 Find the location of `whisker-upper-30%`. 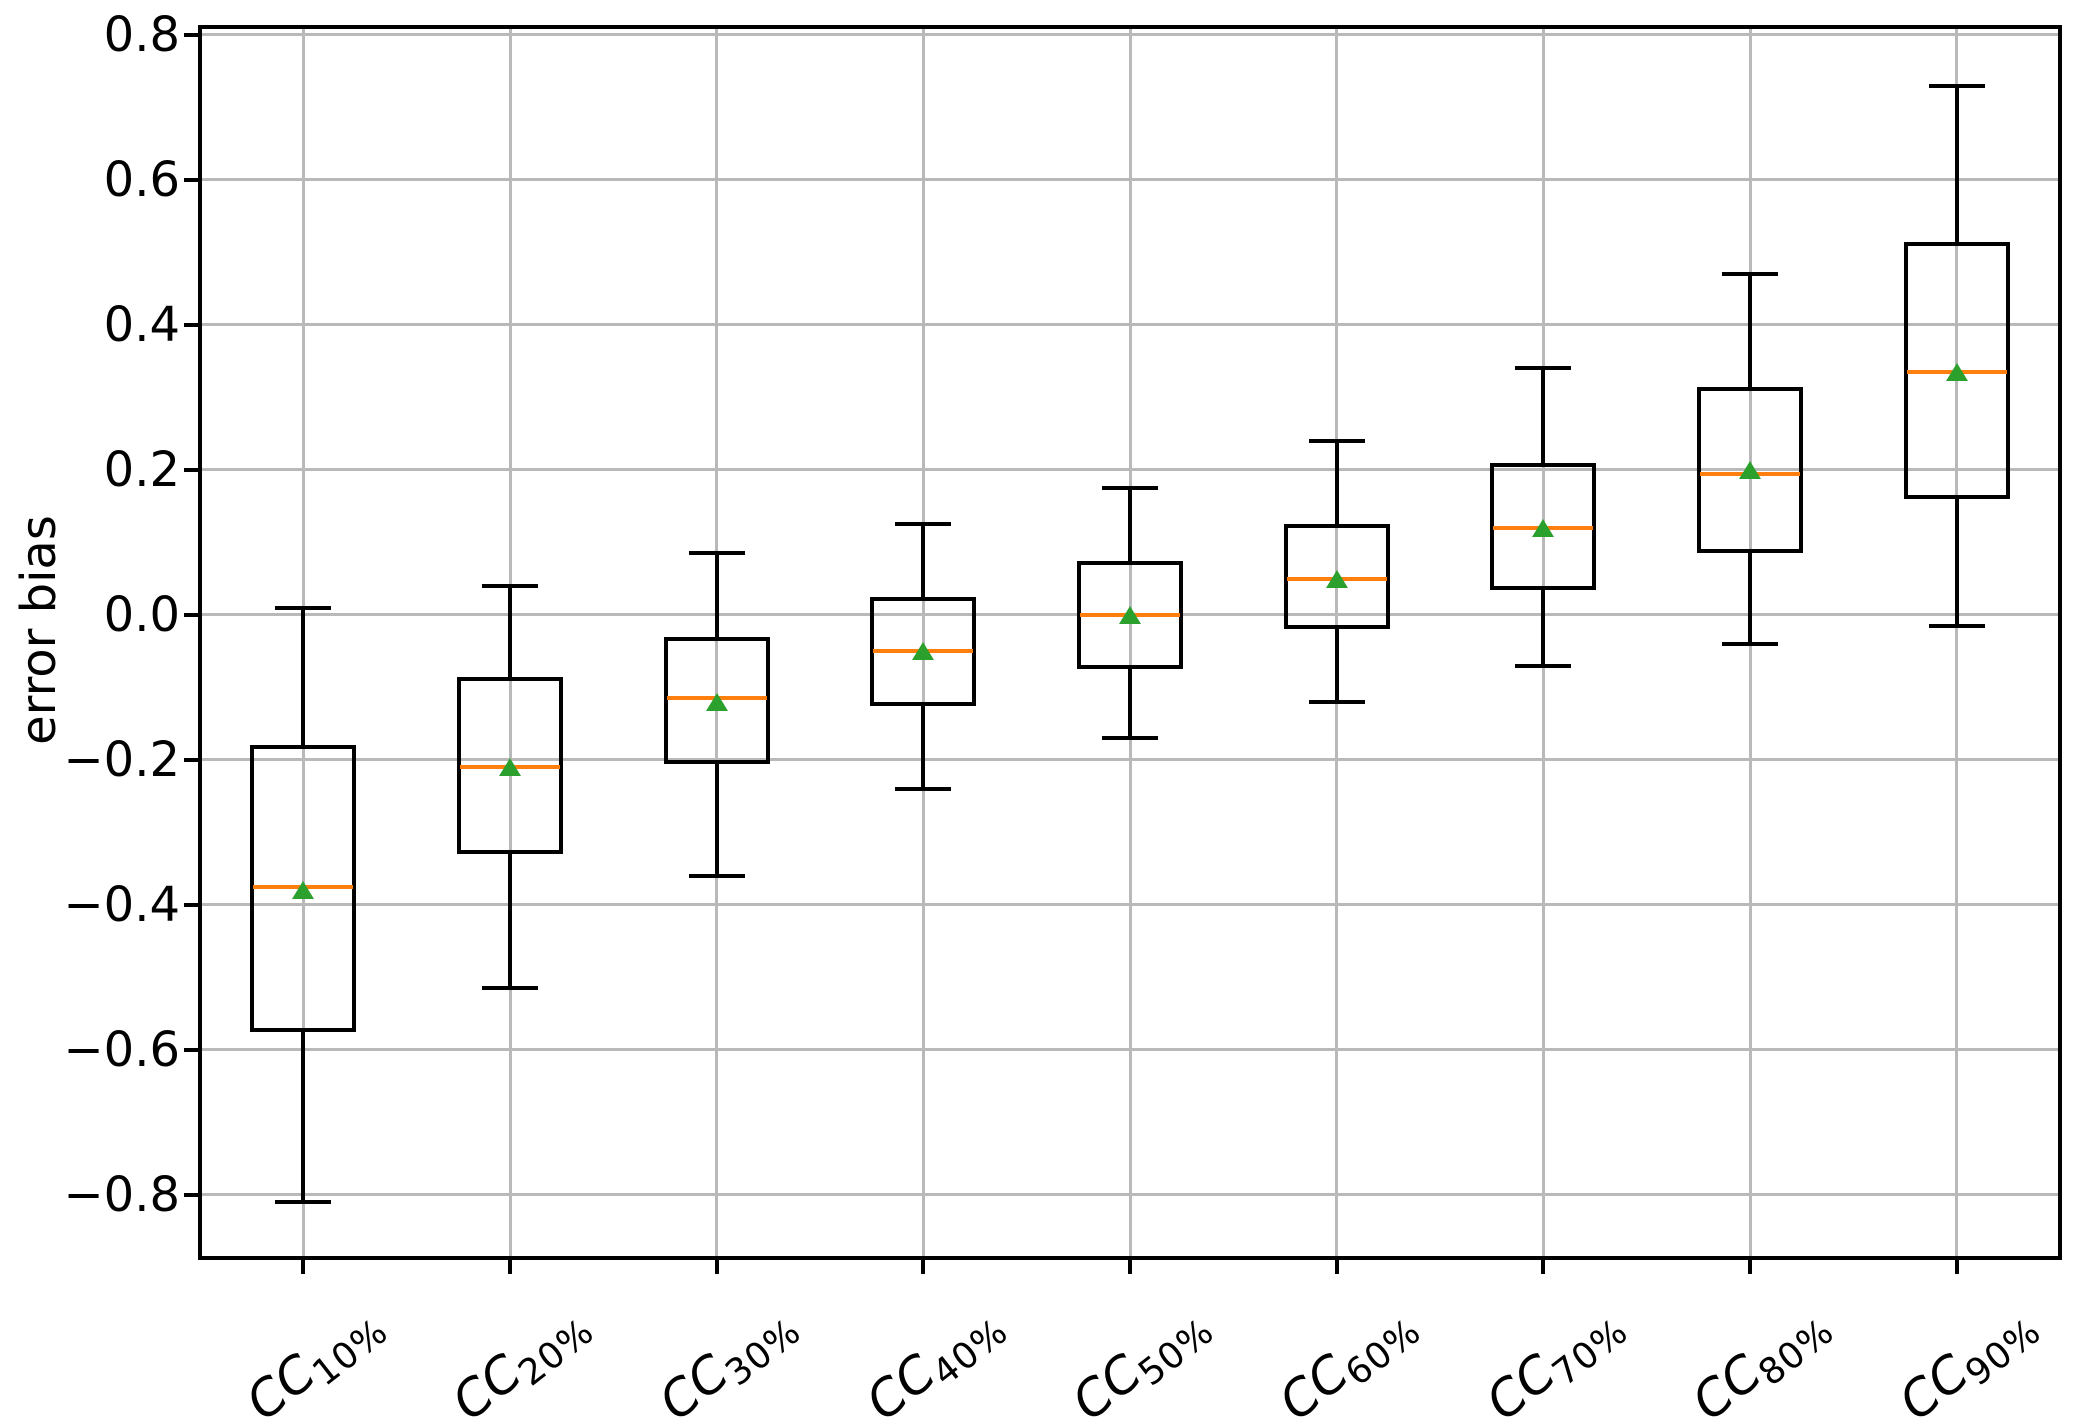

whisker-upper-30% is located at coordinates (716, 595).